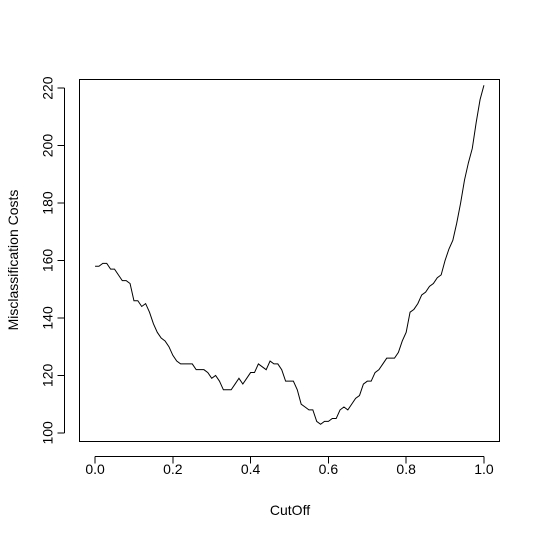 Image resolution: width=541 pixels, height=539 pixels. Describe the element at coordinates (251, 469) in the screenshot. I see `x-tick-label: 0.4` at that location.